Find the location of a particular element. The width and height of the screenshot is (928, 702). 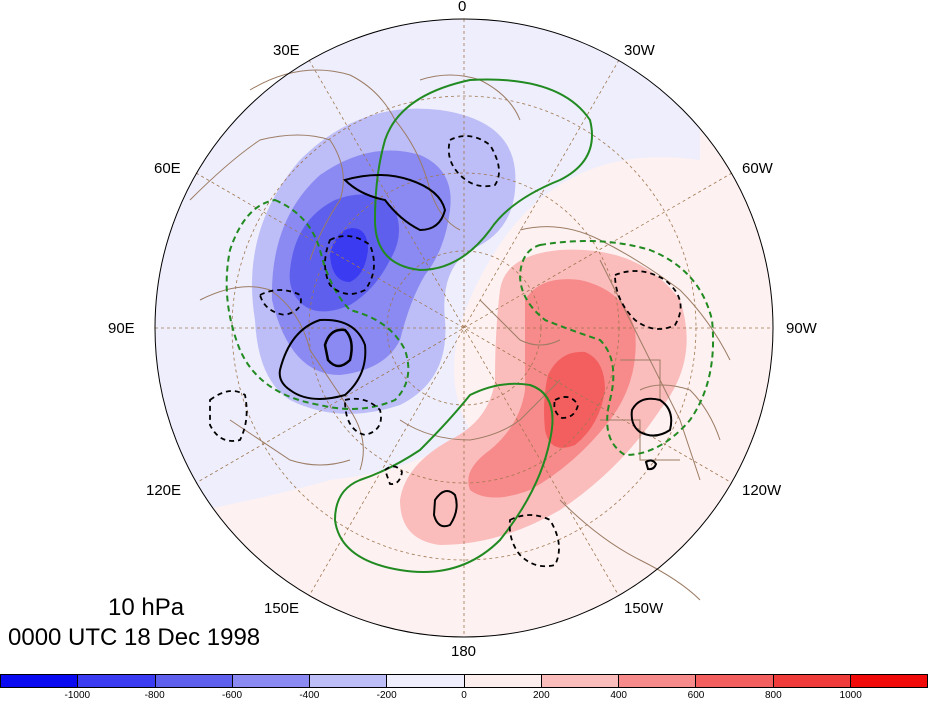

colorbar-tick-label: 400 is located at coordinates (618, 695).